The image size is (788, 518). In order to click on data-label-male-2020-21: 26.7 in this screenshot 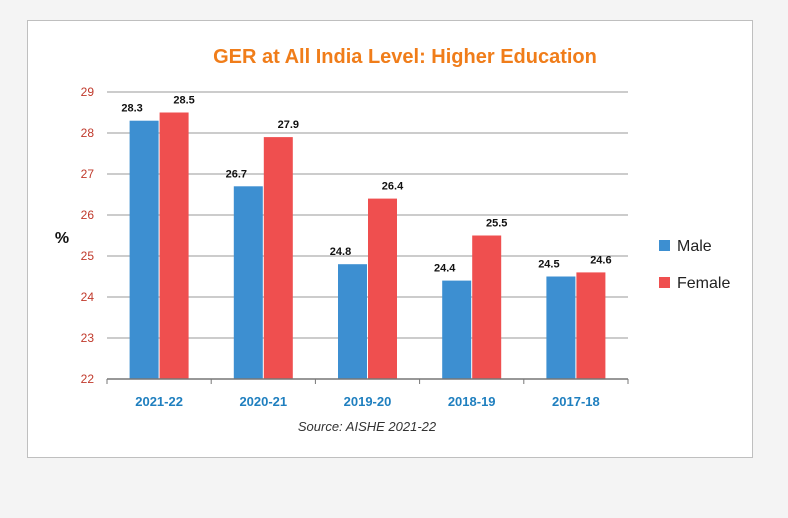, I will do `click(236, 174)`.